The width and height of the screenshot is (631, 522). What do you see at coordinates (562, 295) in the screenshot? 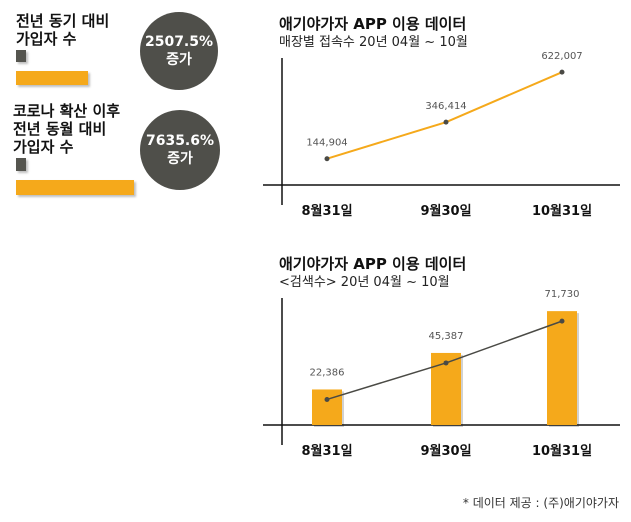
I see `chart2-data-label: 71,730` at bounding box center [562, 295].